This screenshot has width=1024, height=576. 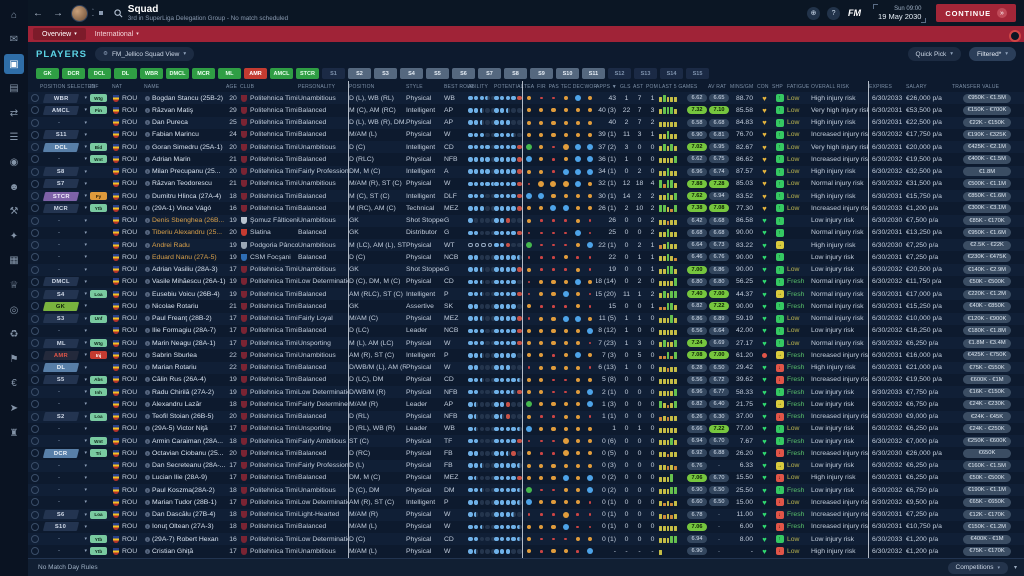 What do you see at coordinates (255, 73) in the screenshot?
I see `position-chip-amr: AMR` at bounding box center [255, 73].